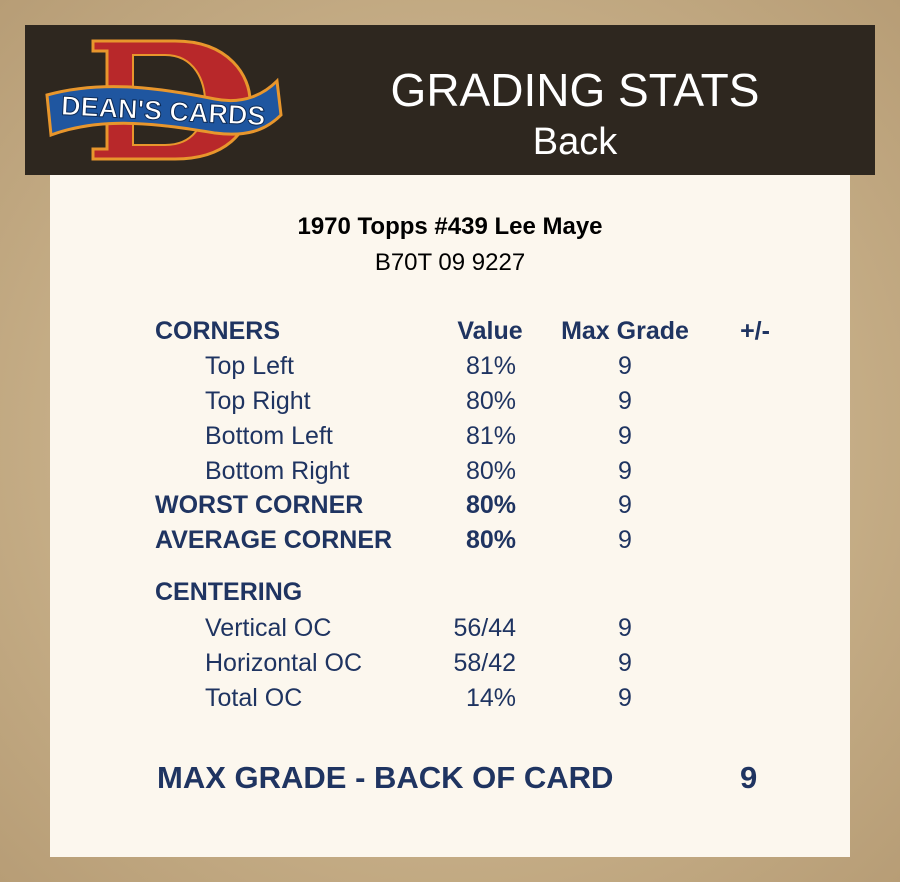 This screenshot has width=900, height=882. What do you see at coordinates (625, 331) in the screenshot?
I see `max-grade-column-header: Max Grade` at bounding box center [625, 331].